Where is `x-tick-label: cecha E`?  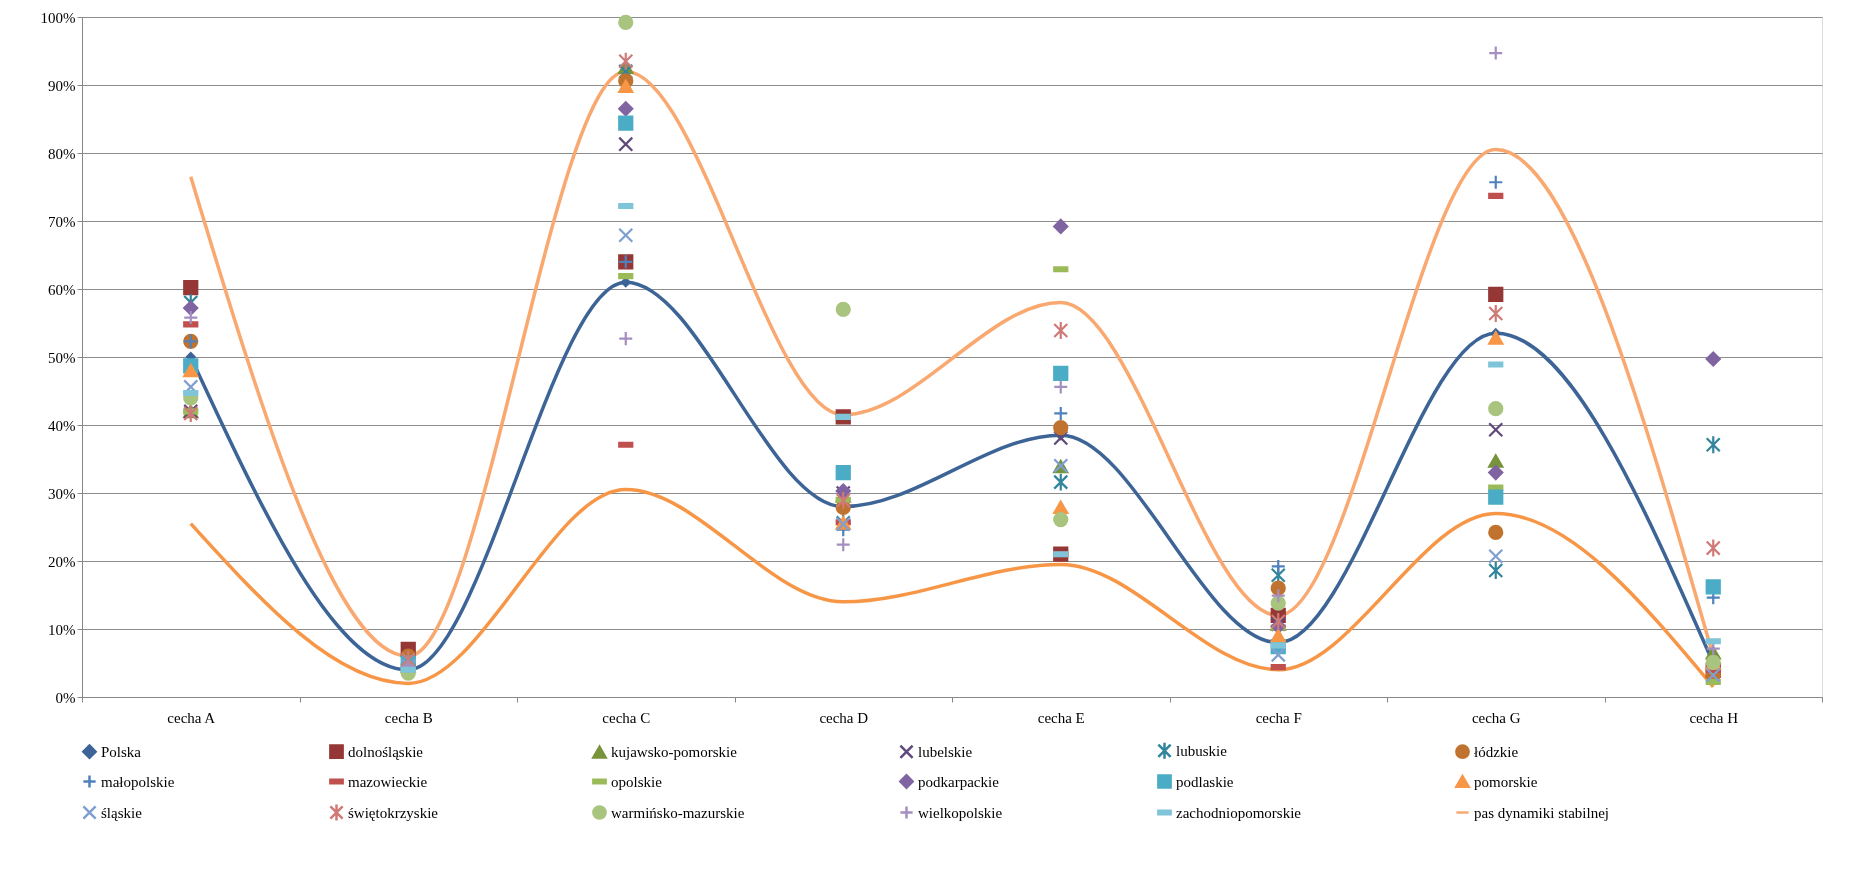 x-tick-label: cecha E is located at coordinates (1061, 717).